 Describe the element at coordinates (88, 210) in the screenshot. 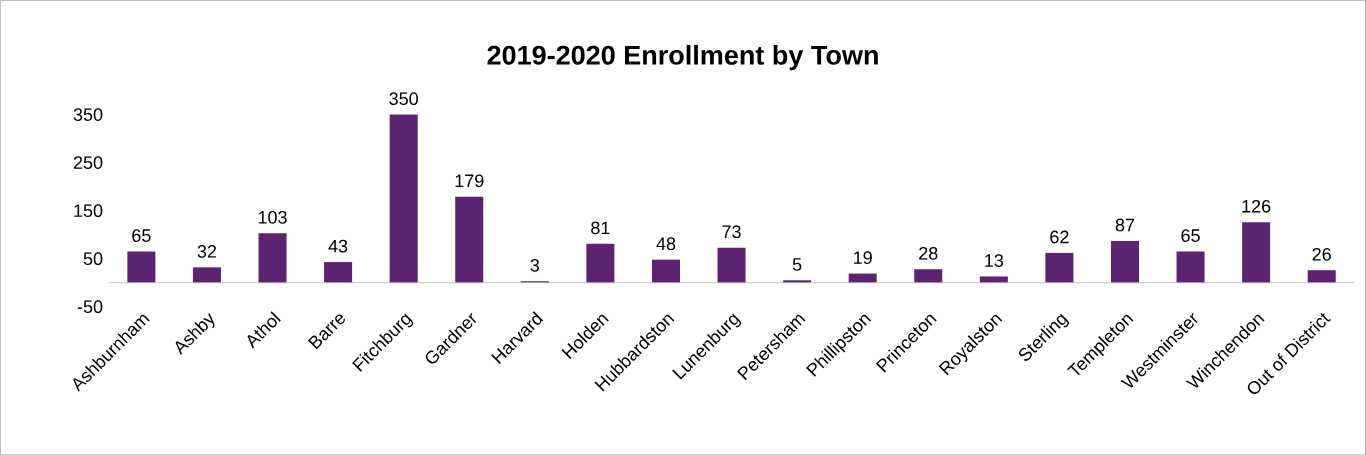

I see `y-tick-label: 150` at that location.